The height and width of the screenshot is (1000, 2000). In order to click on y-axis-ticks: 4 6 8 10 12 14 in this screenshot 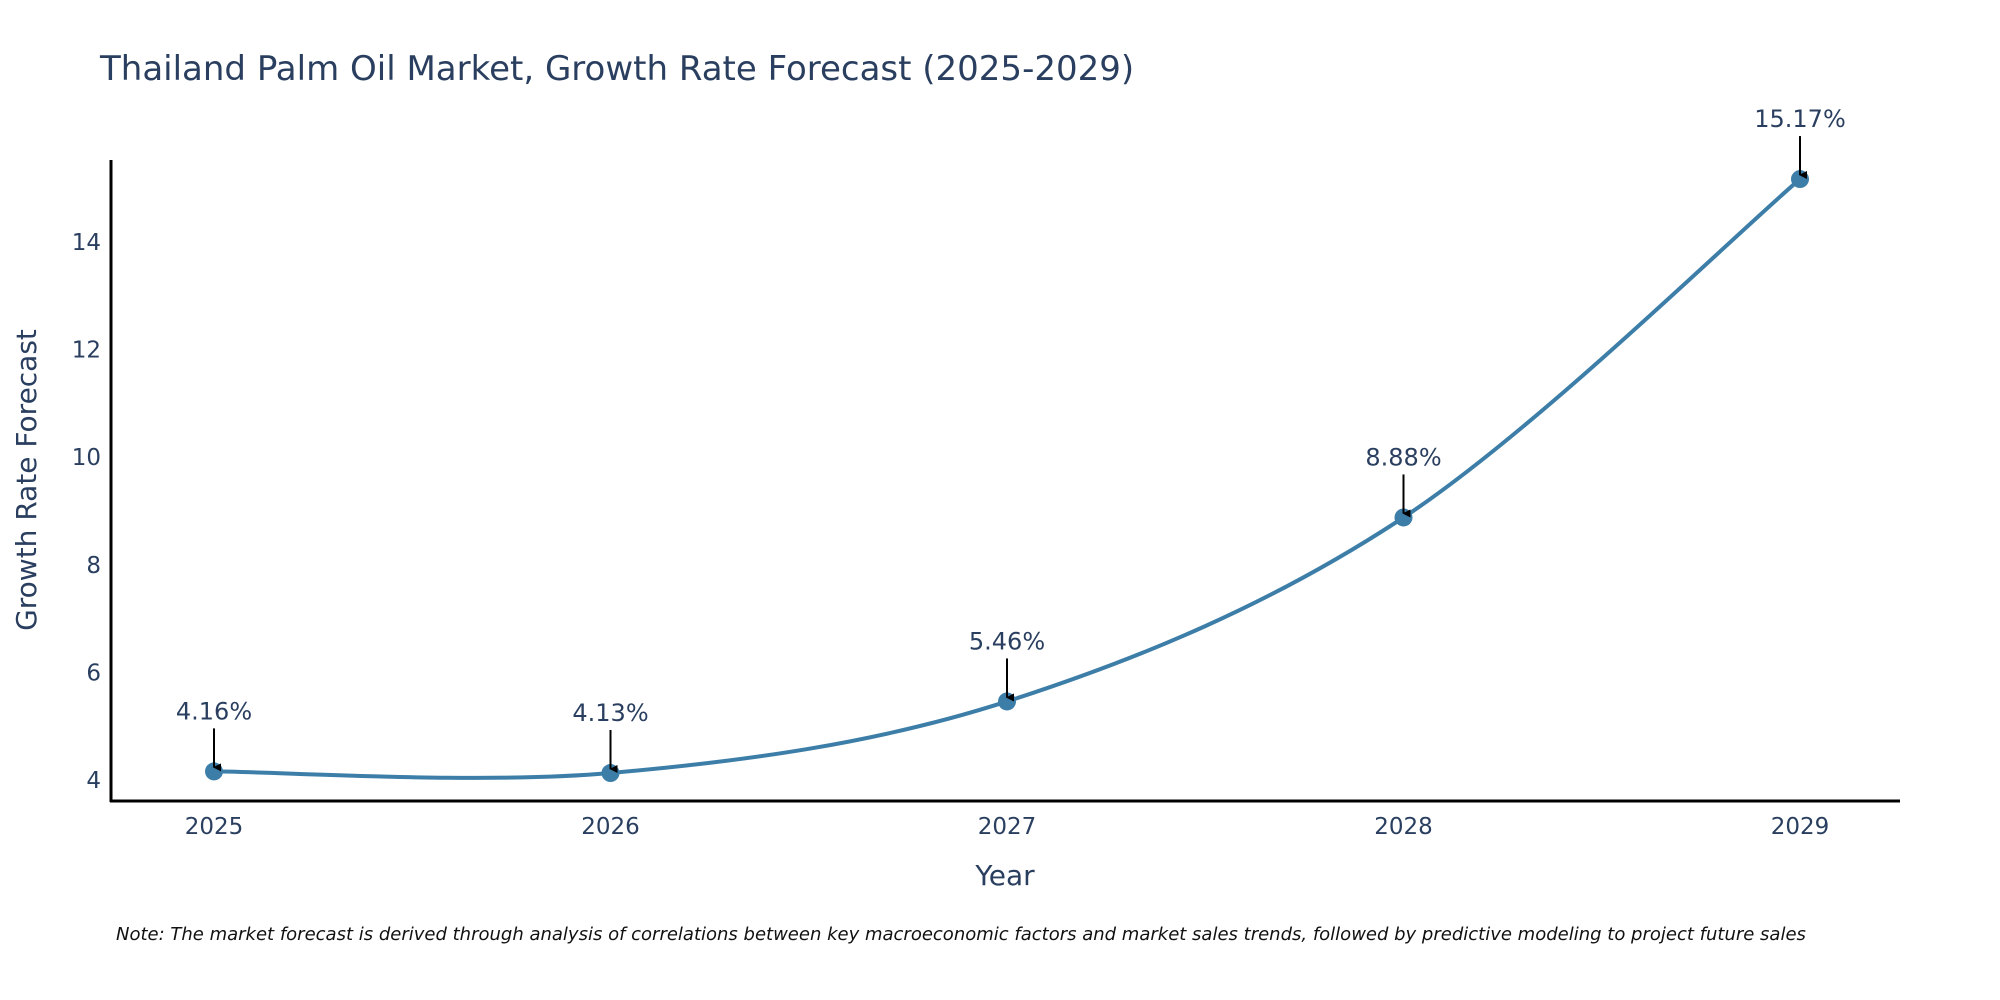, I will do `click(86, 512)`.